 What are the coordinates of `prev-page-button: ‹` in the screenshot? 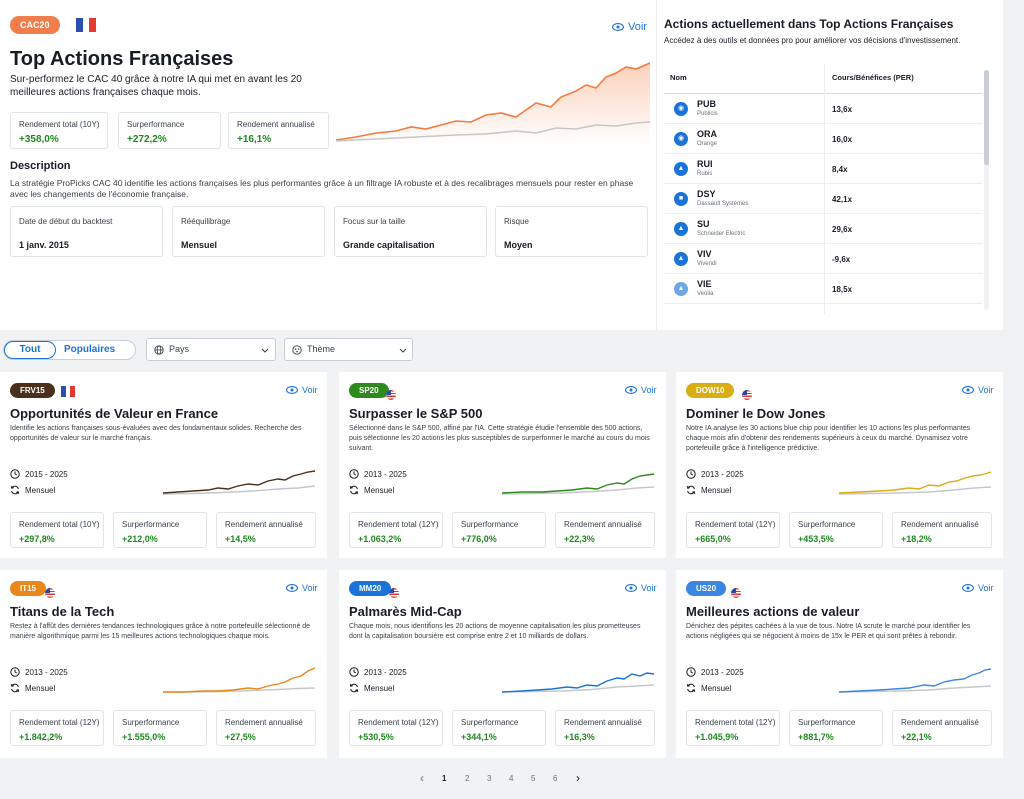 It's located at (422, 778).